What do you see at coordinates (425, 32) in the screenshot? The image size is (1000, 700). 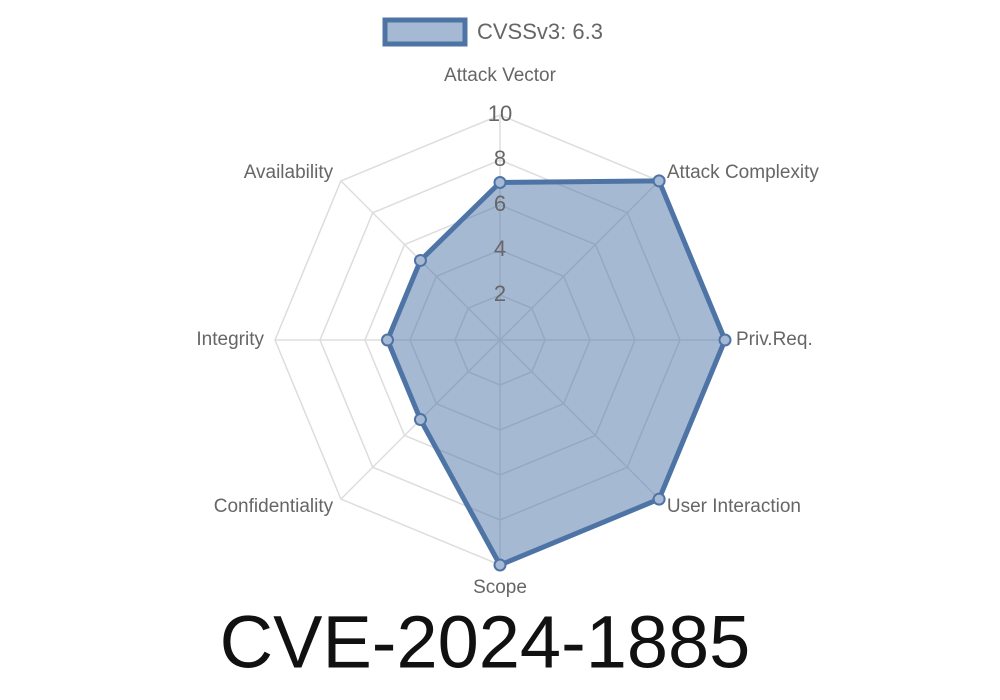 I see `legend-swatch` at bounding box center [425, 32].